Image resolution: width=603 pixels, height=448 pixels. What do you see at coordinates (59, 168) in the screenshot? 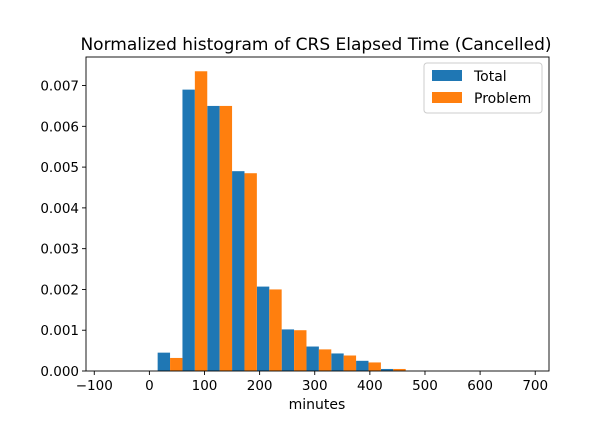
I see `y-tick-label: 0.005` at bounding box center [59, 168].